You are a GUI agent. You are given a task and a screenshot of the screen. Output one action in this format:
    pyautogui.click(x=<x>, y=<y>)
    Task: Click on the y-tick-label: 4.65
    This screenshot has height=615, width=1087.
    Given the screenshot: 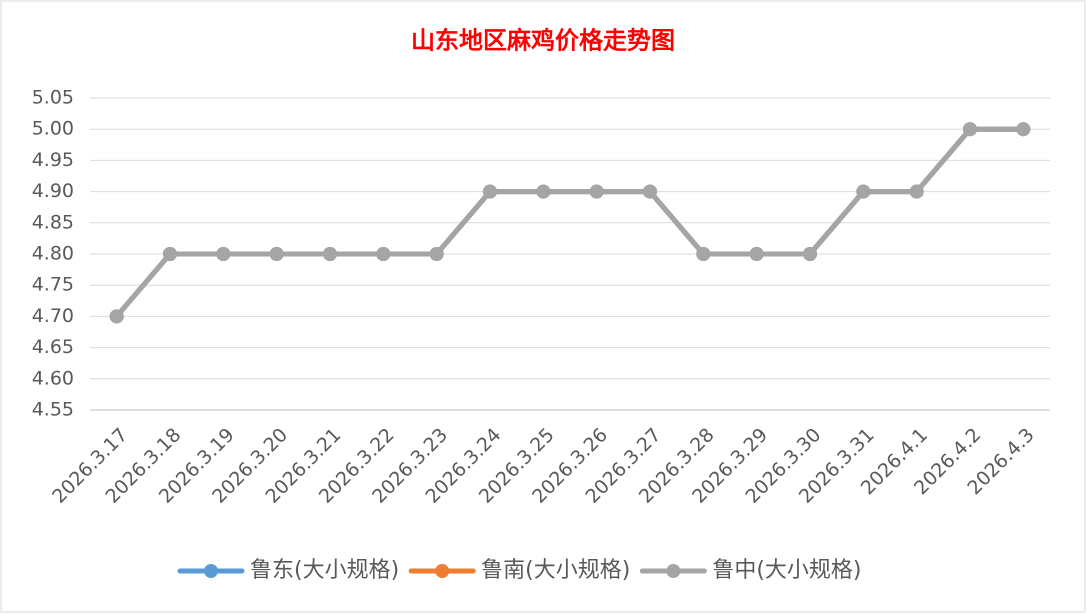 What is the action you would take?
    pyautogui.click(x=53, y=347)
    